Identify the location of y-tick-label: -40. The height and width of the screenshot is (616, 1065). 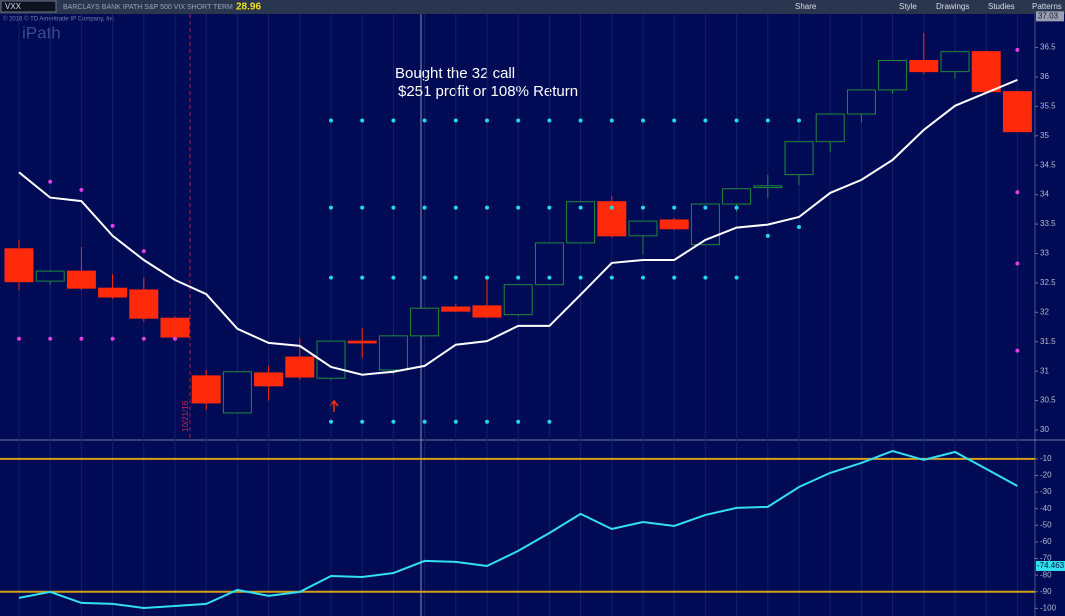
(1046, 508).